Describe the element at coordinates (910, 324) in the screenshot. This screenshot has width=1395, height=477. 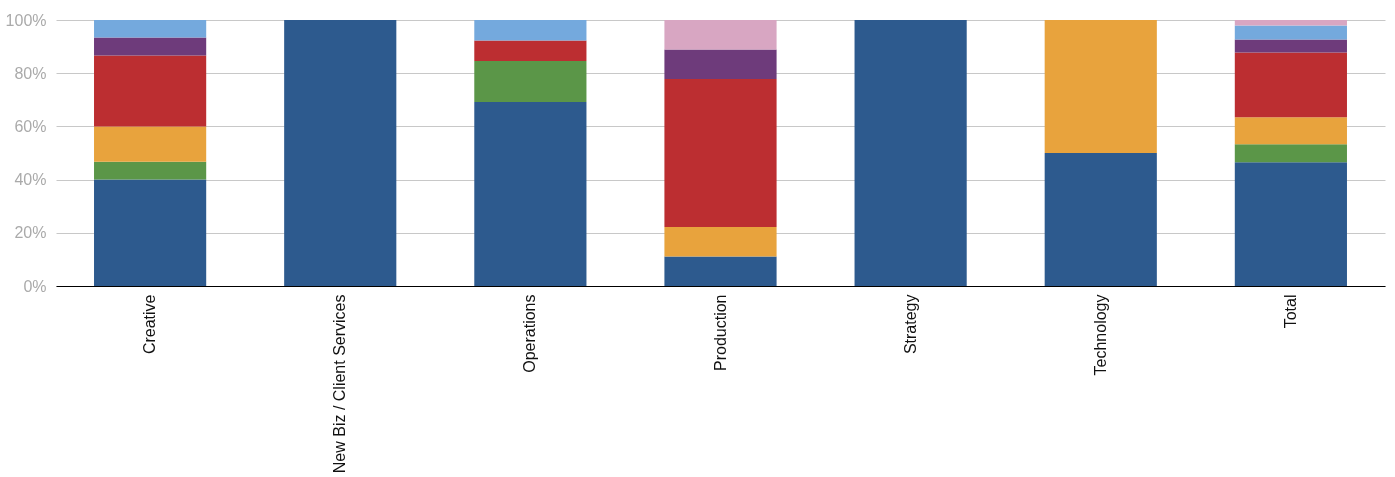
I see `x-tick-label: Strategy` at that location.